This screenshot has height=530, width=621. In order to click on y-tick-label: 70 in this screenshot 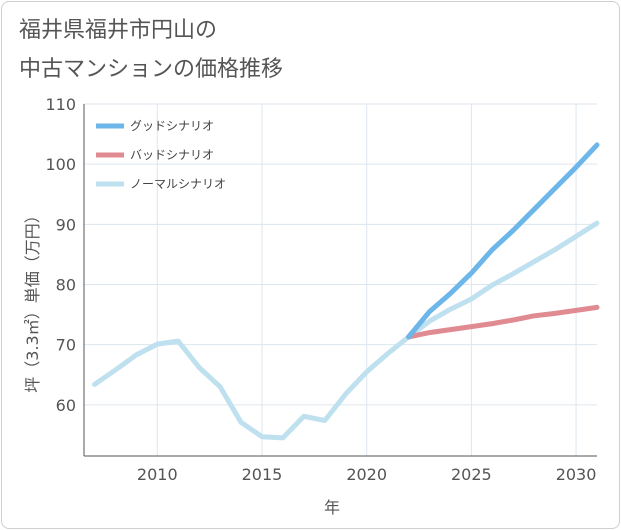, I will do `click(66, 345)`.